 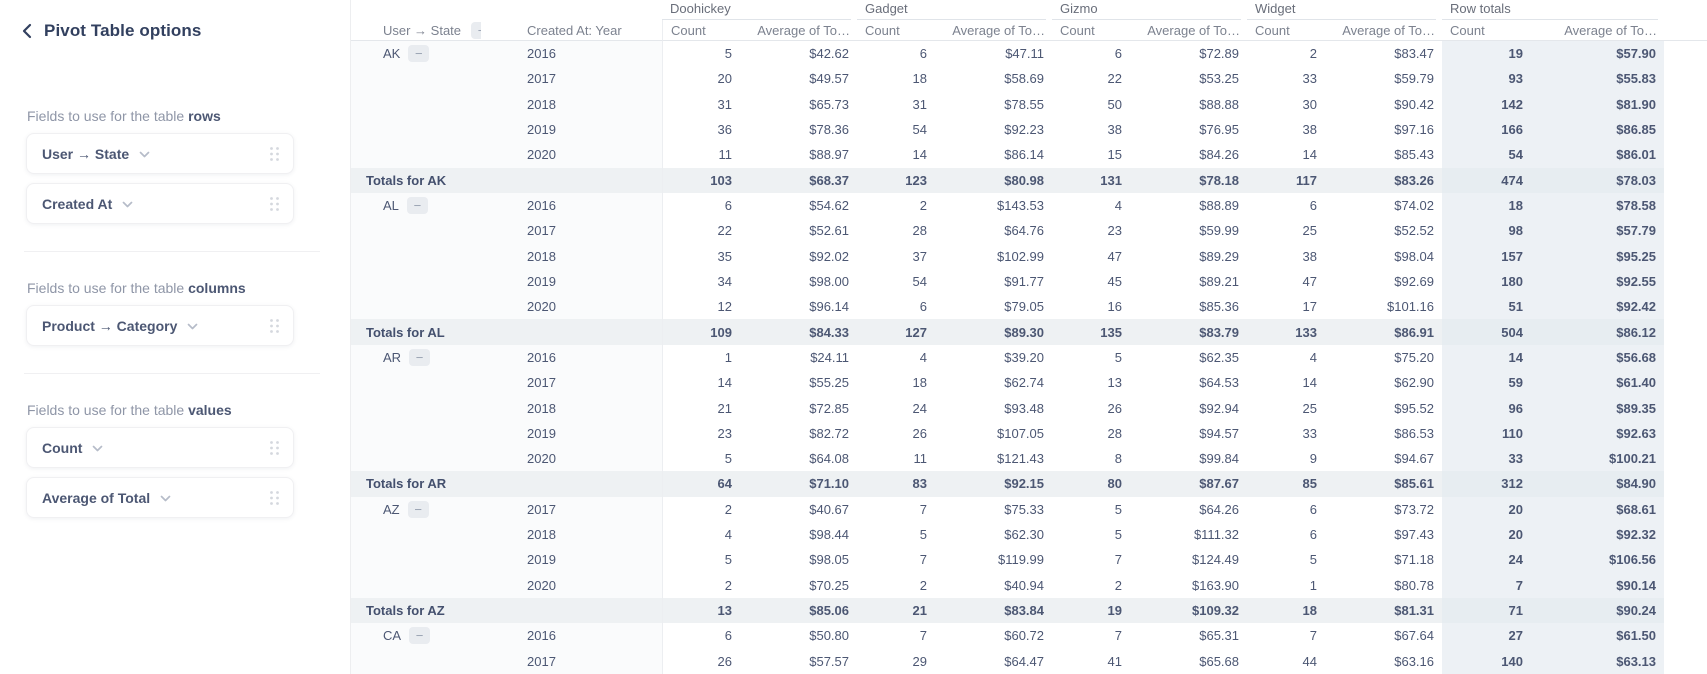 What do you see at coordinates (898, 610) in the screenshot?
I see `totals-value-cell: 21` at bounding box center [898, 610].